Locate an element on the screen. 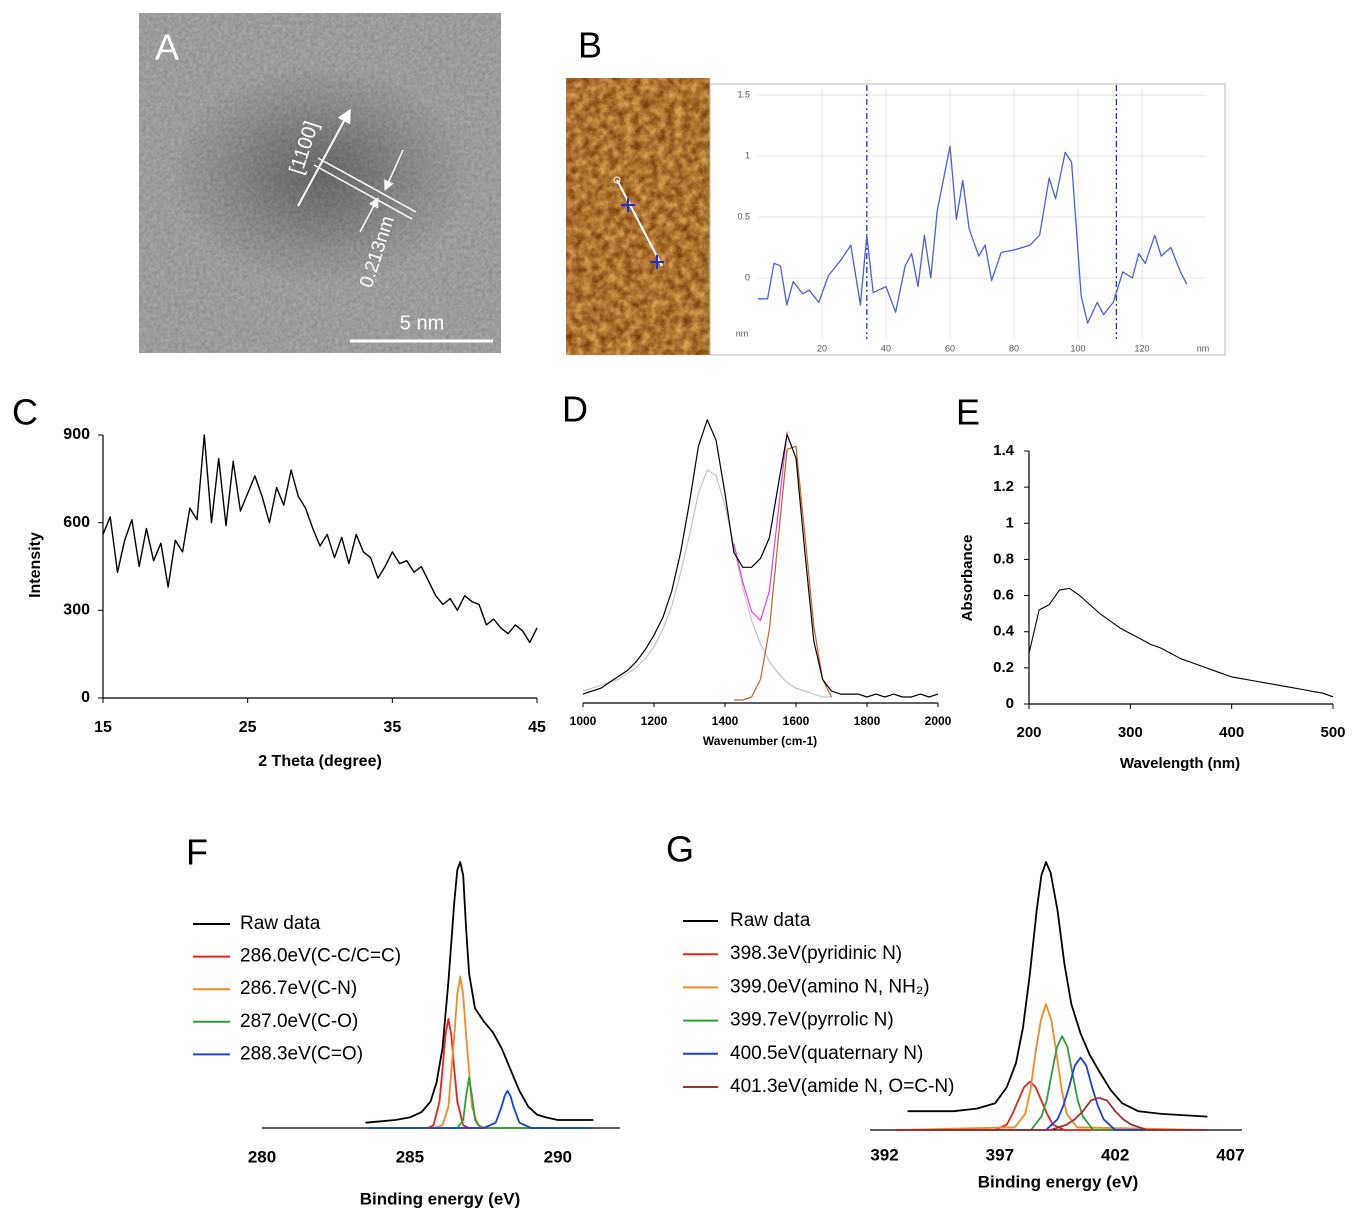 The height and width of the screenshot is (1211, 1353). x-tick-label: 1800 is located at coordinates (867, 721).